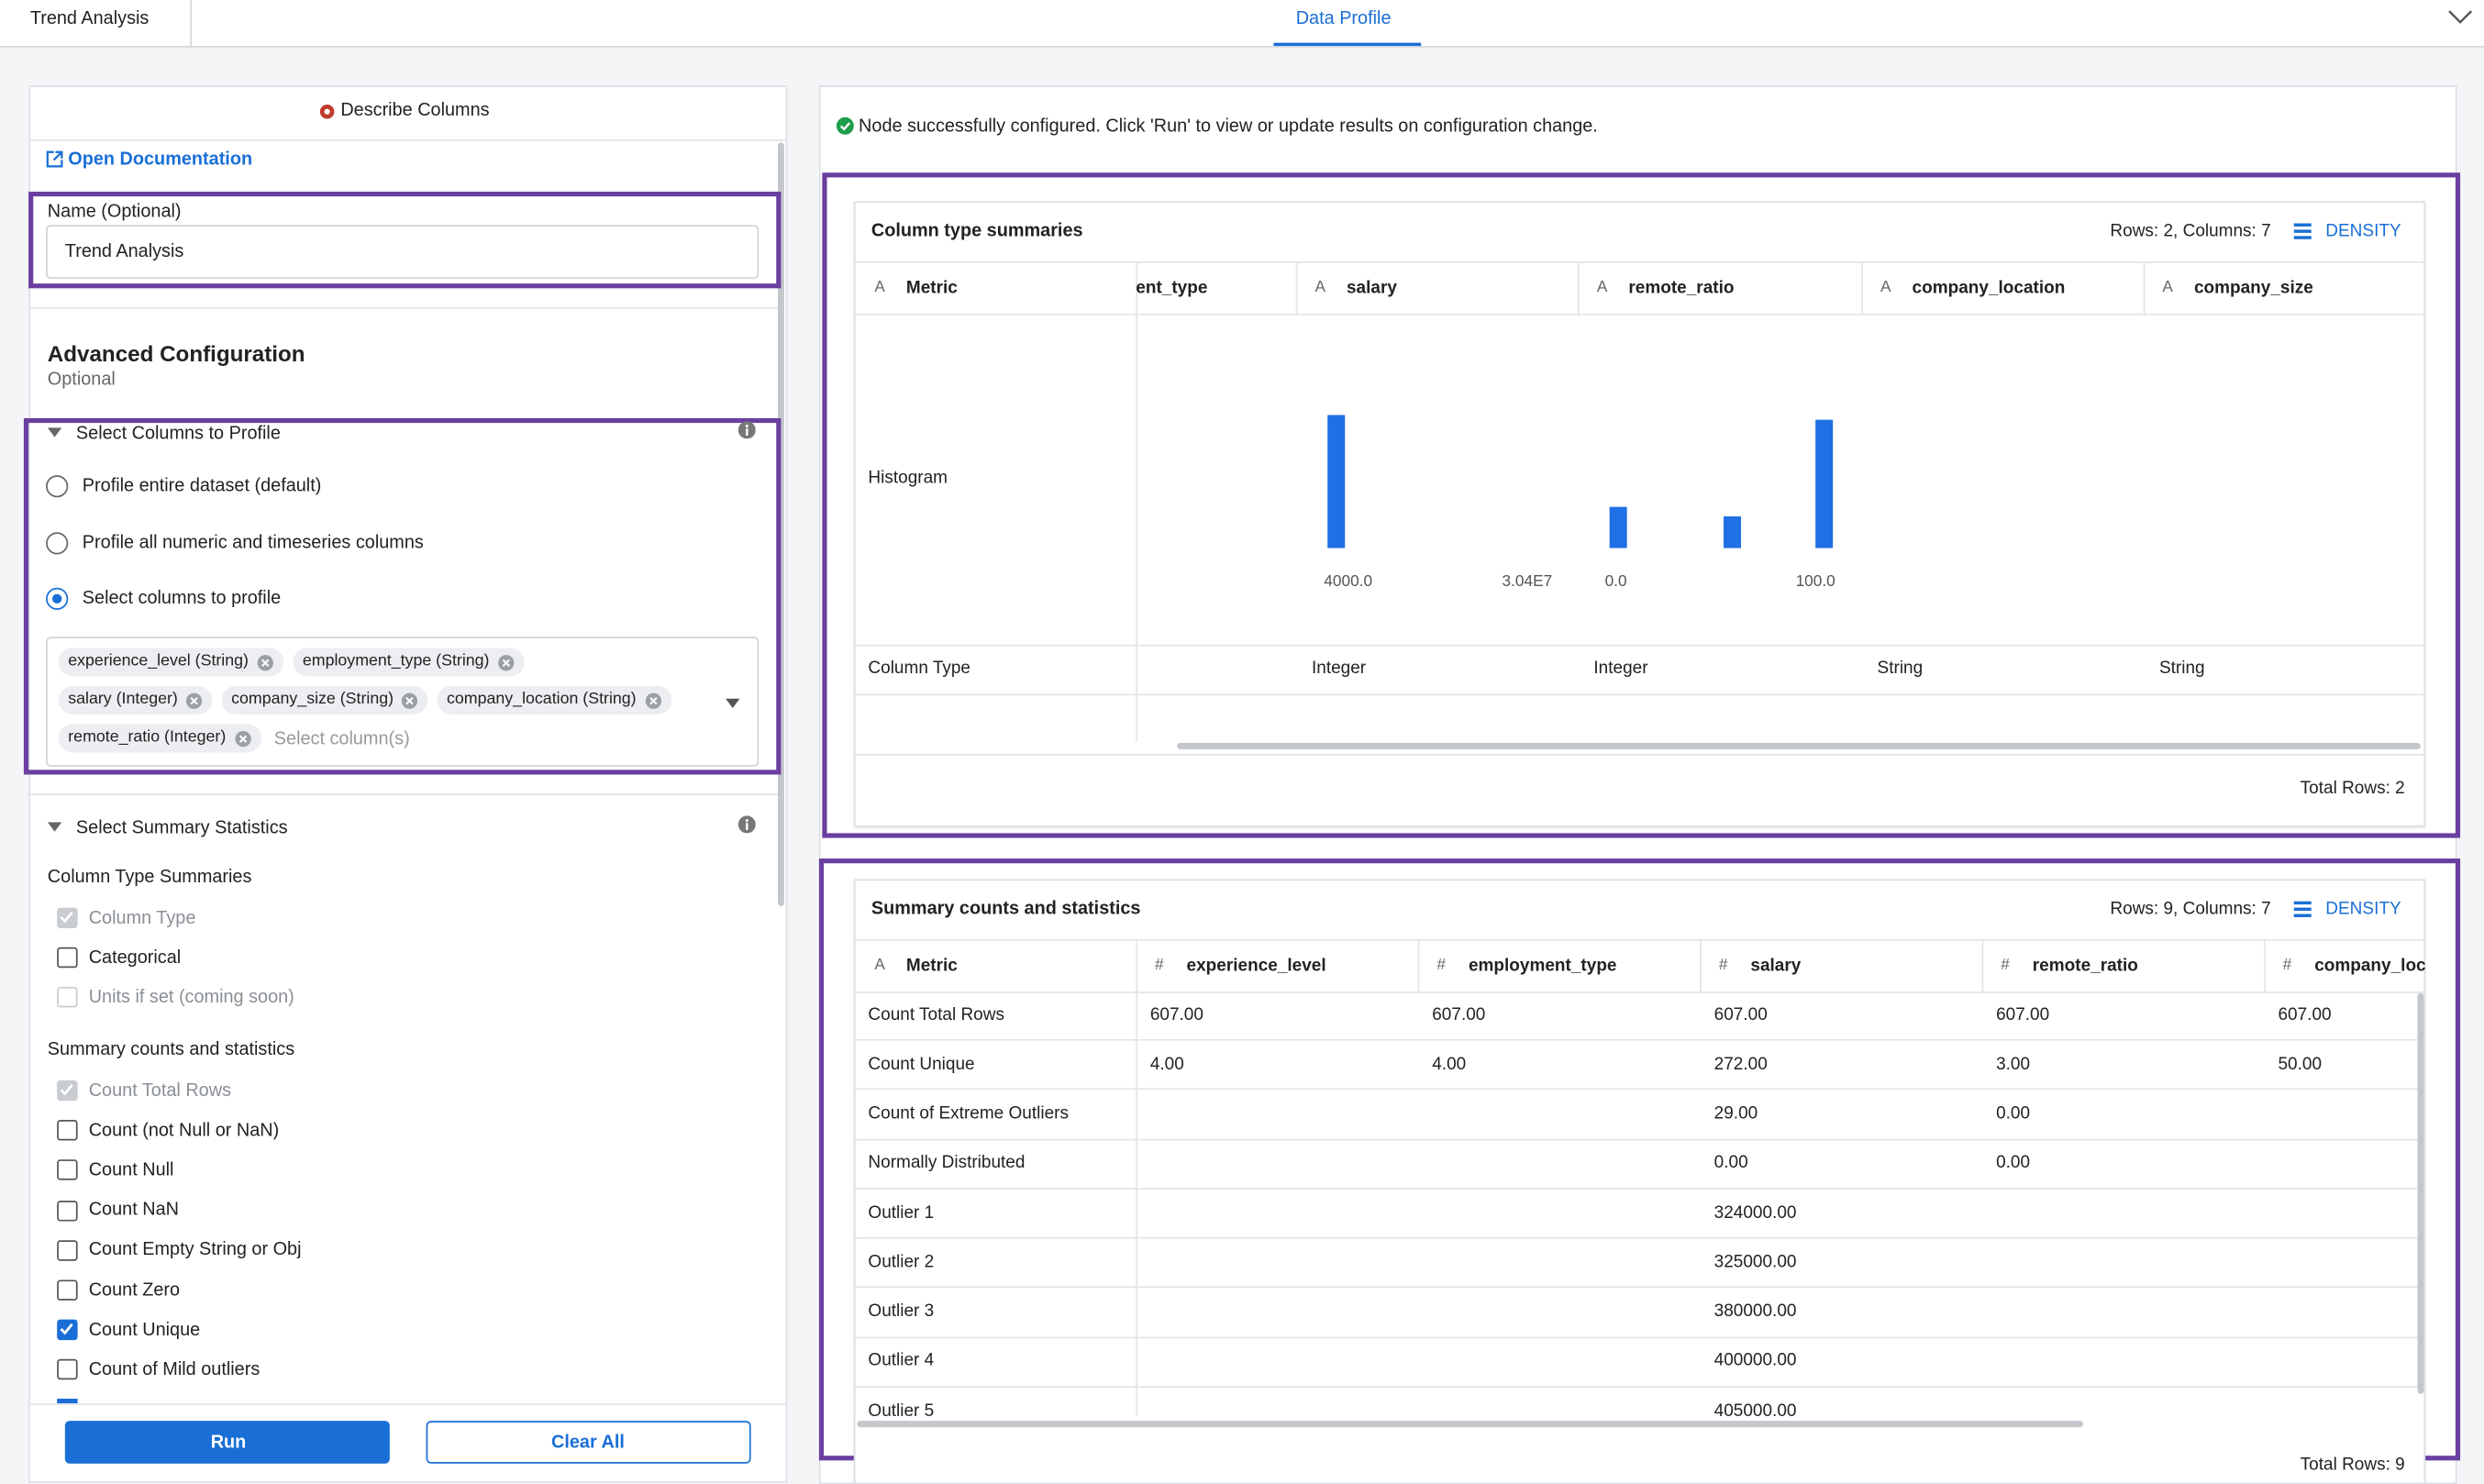 The width and height of the screenshot is (2484, 1484). I want to click on chip-label: company_size (String), so click(312, 699).